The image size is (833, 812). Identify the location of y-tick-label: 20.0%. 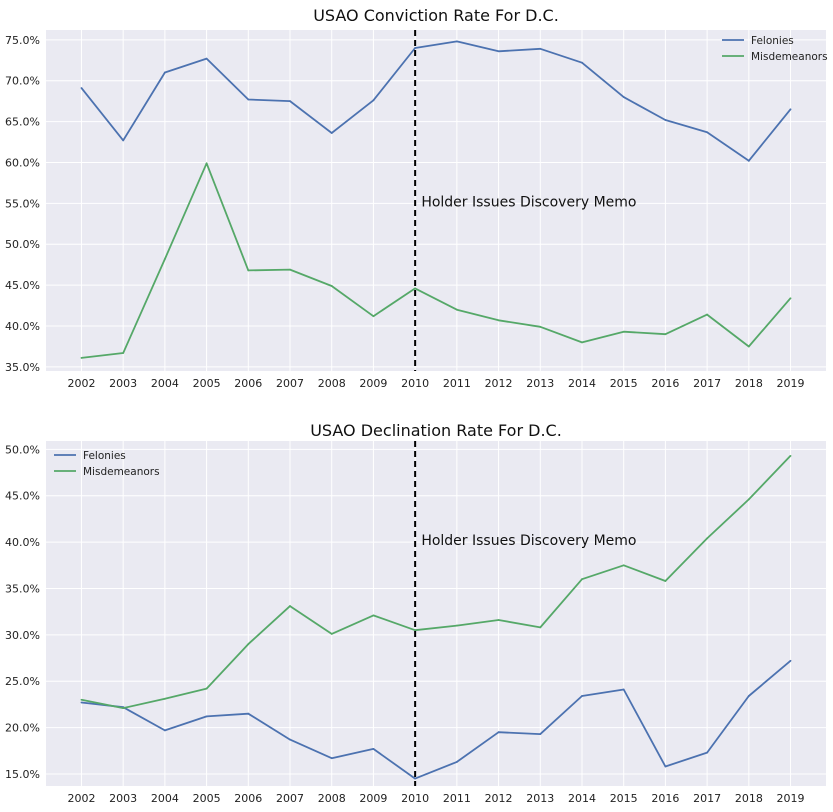
(22, 728).